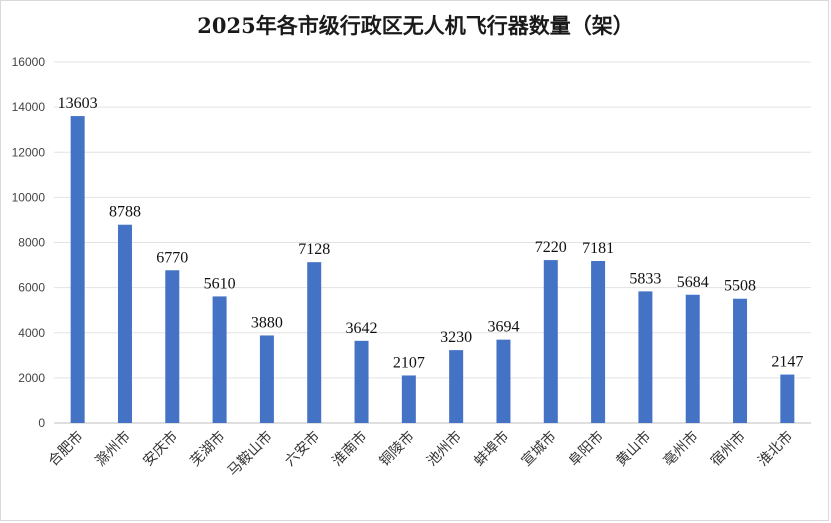 Image resolution: width=831 pixels, height=523 pixels. I want to click on y-tick-label: 6000, so click(31, 288).